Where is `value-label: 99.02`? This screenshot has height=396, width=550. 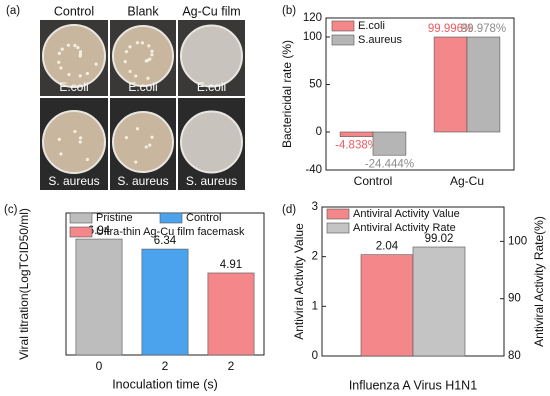 value-label: 99.02 is located at coordinates (439, 239).